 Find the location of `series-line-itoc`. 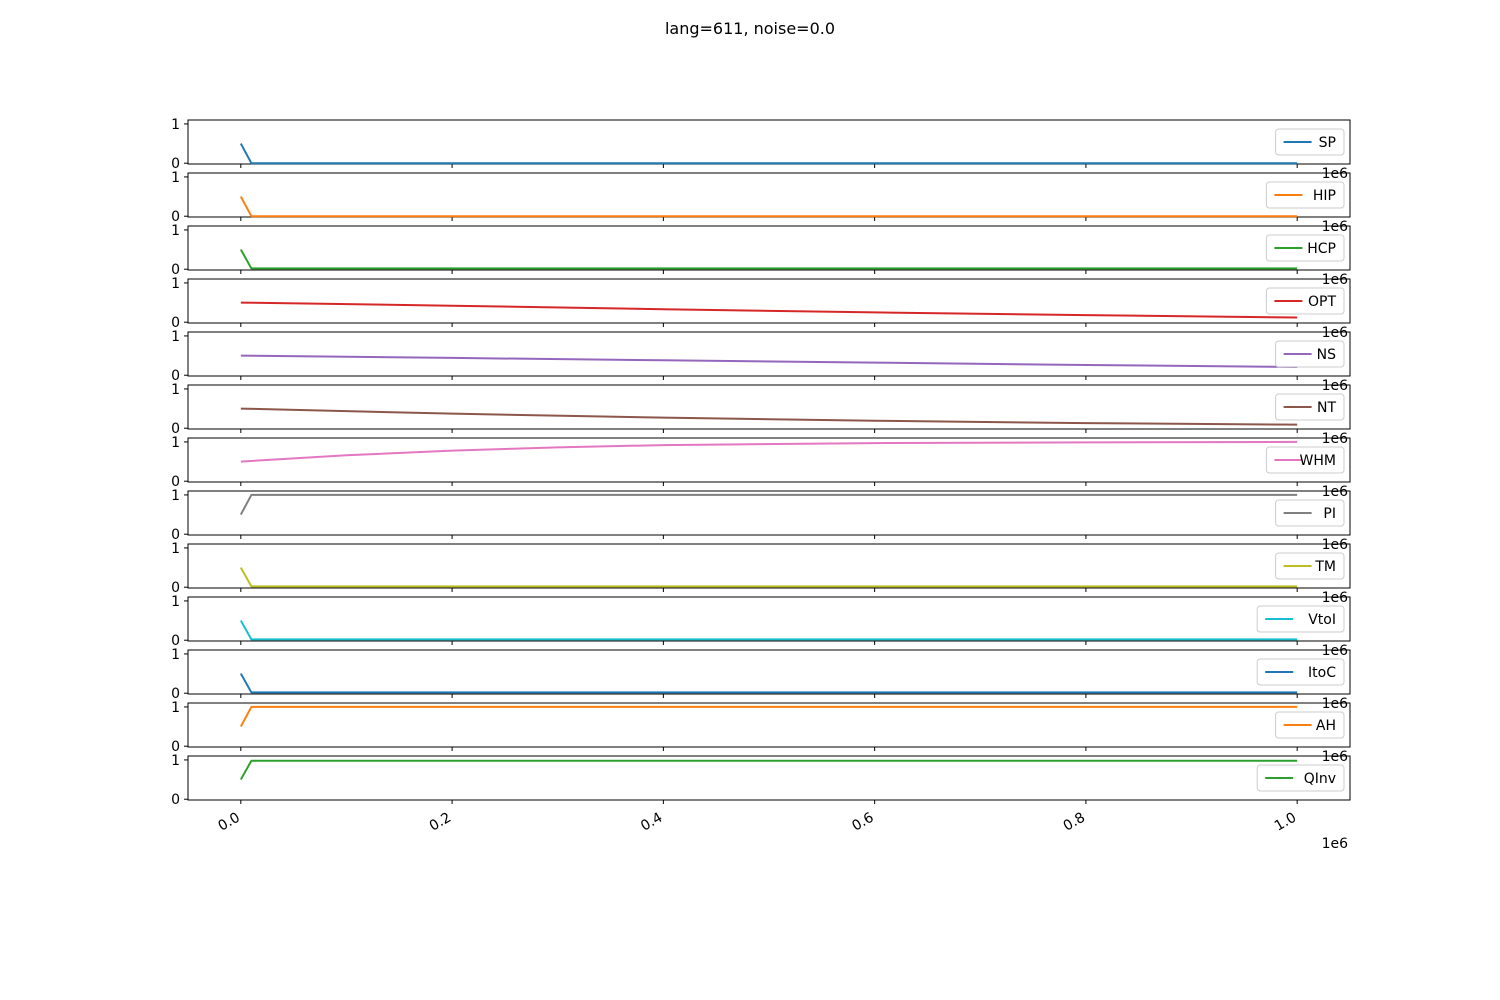

series-line-itoc is located at coordinates (768, 683).